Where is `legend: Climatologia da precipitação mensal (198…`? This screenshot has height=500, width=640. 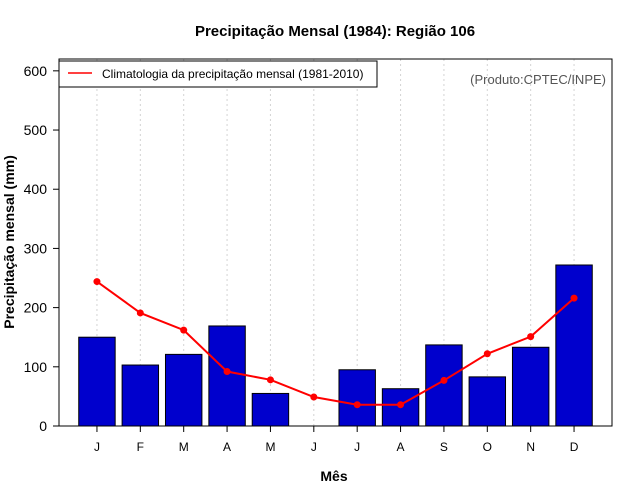
legend: Climatologia da precipitação mensal (198… is located at coordinates (218, 74).